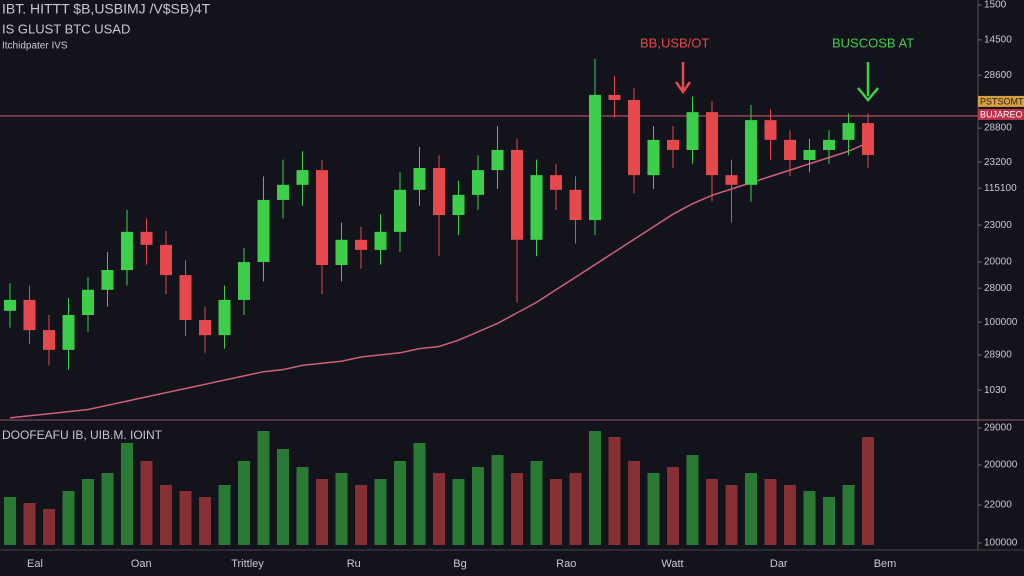 The height and width of the screenshot is (576, 1024). Describe the element at coordinates (998, 75) in the screenshot. I see `y-tick-label: 28600` at that location.